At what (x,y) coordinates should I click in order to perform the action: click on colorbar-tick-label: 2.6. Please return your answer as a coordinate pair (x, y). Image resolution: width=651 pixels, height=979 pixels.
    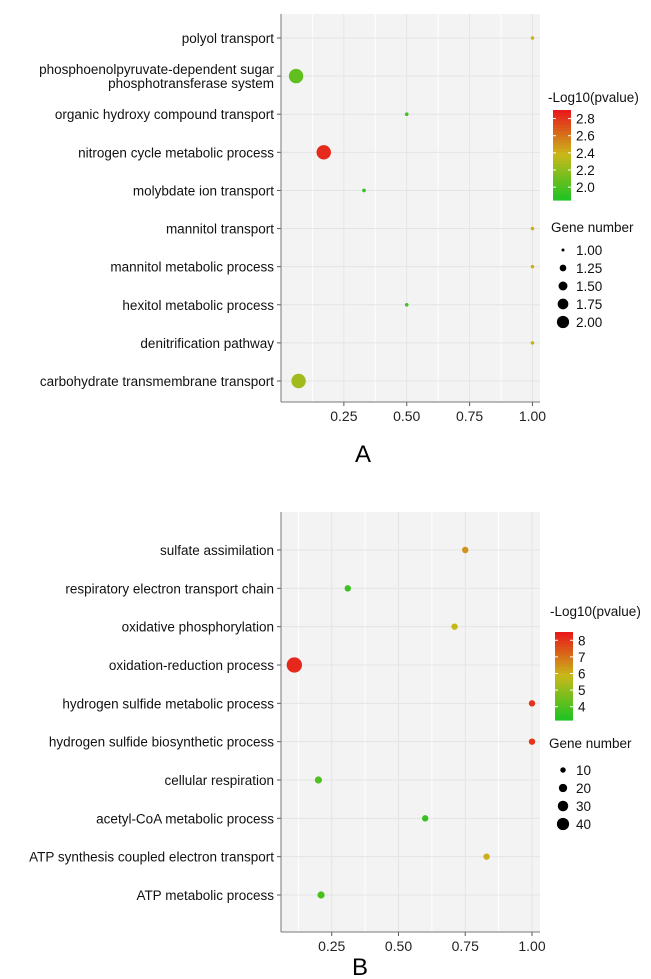
    Looking at the image, I should click on (585, 136).